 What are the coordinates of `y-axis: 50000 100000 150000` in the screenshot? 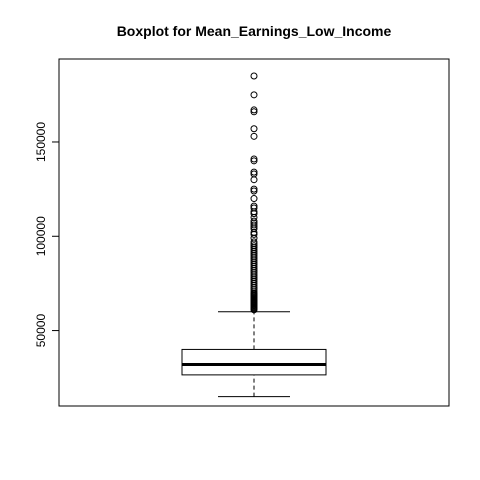 It's located at (46, 235).